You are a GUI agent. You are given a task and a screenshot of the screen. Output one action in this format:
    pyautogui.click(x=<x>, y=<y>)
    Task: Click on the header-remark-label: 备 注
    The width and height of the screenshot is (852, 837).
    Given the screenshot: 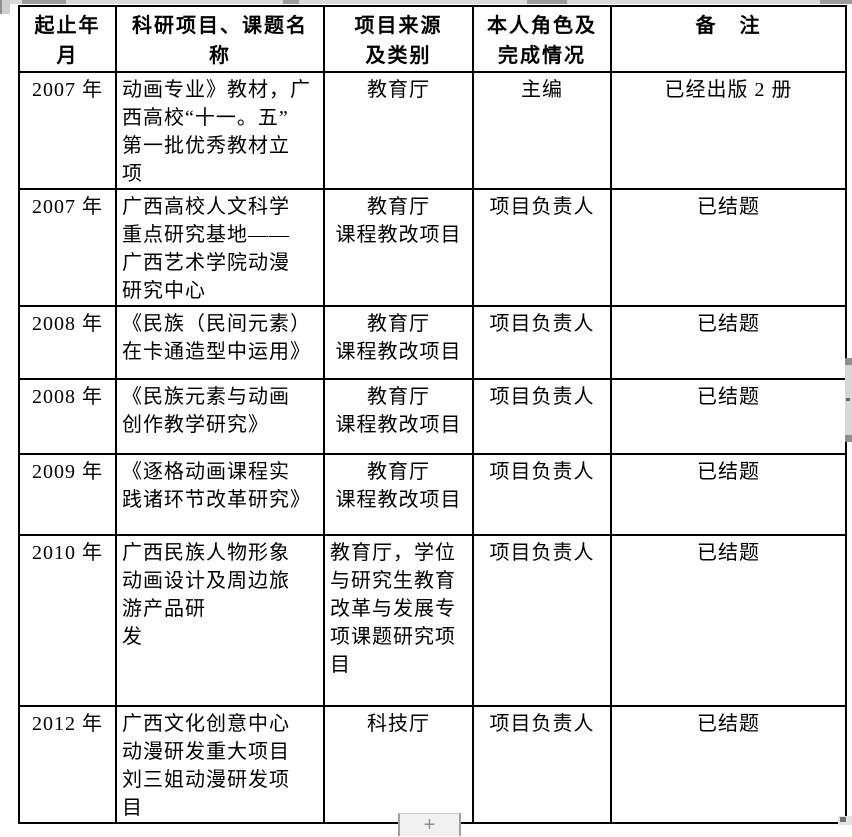 What is the action you would take?
    pyautogui.click(x=728, y=26)
    